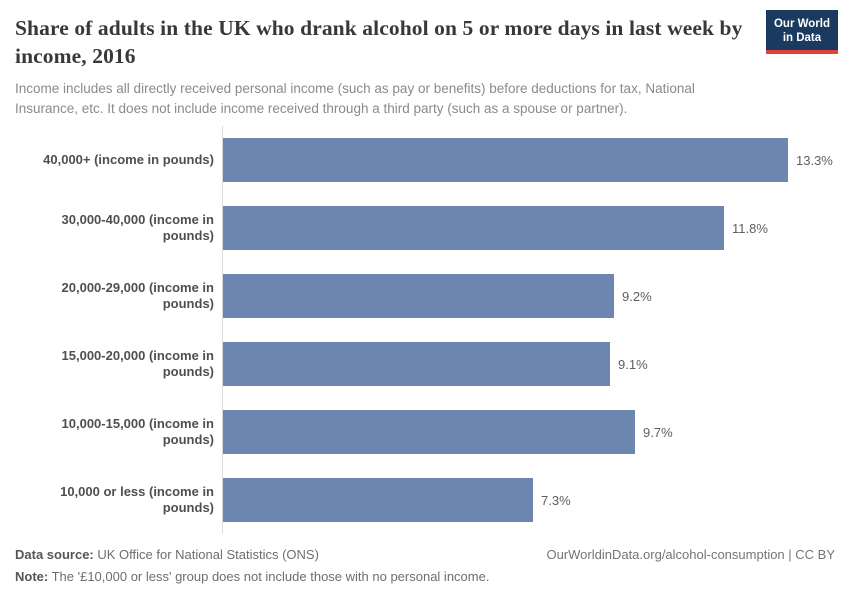 Image resolution: width=850 pixels, height=600 pixels. Describe the element at coordinates (32, 576) in the screenshot. I see `note-label: Note:` at that location.